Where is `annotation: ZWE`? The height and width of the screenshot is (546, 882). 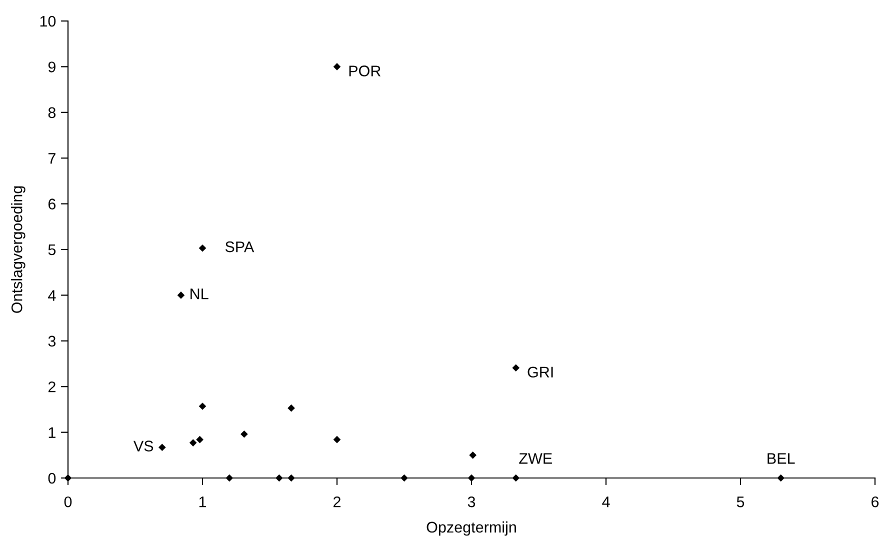
annotation: ZWE is located at coordinates (535, 458).